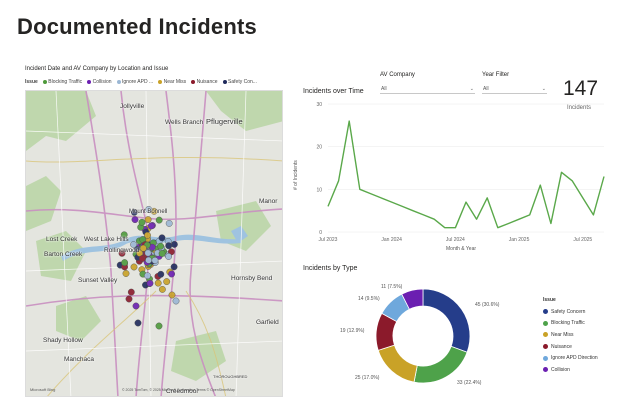 The image size is (640, 413). I want to click on donut-legend-item: Nuisance, so click(570, 347).